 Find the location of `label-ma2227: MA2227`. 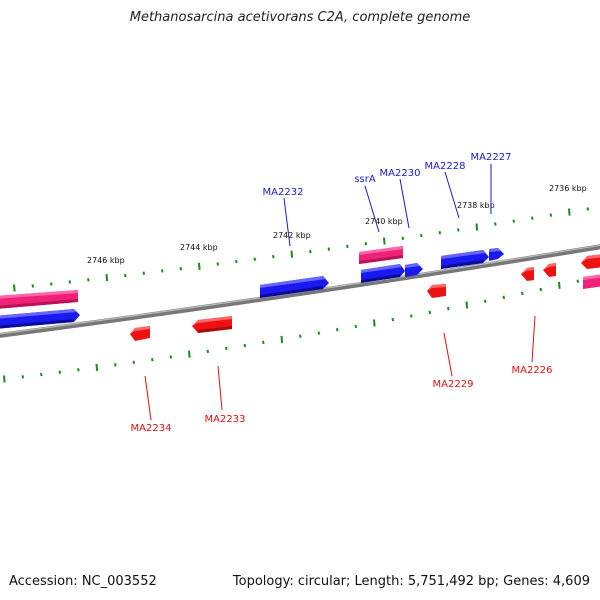

label-ma2227: MA2227 is located at coordinates (491, 157).